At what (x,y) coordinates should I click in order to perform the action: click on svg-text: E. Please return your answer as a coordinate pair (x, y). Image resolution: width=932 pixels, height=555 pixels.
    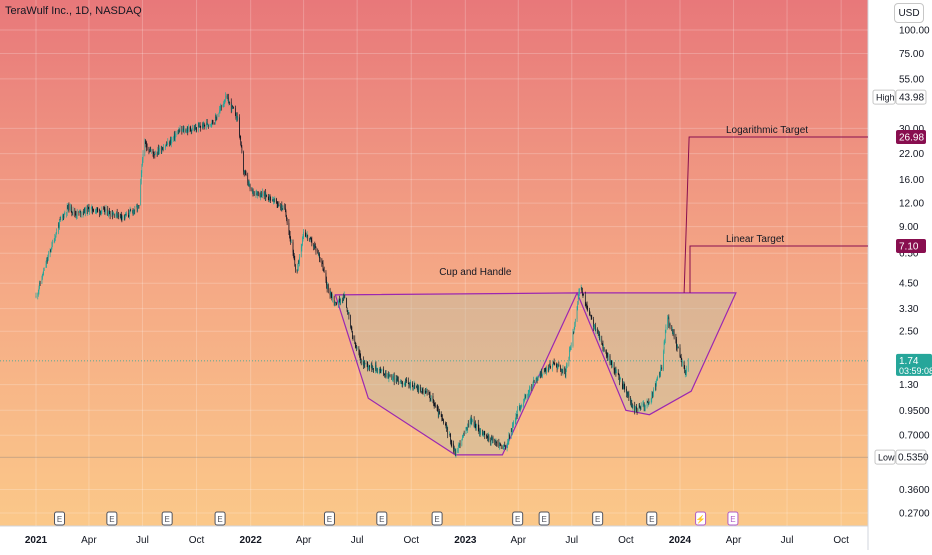
    Looking at the image, I should click on (166, 519).